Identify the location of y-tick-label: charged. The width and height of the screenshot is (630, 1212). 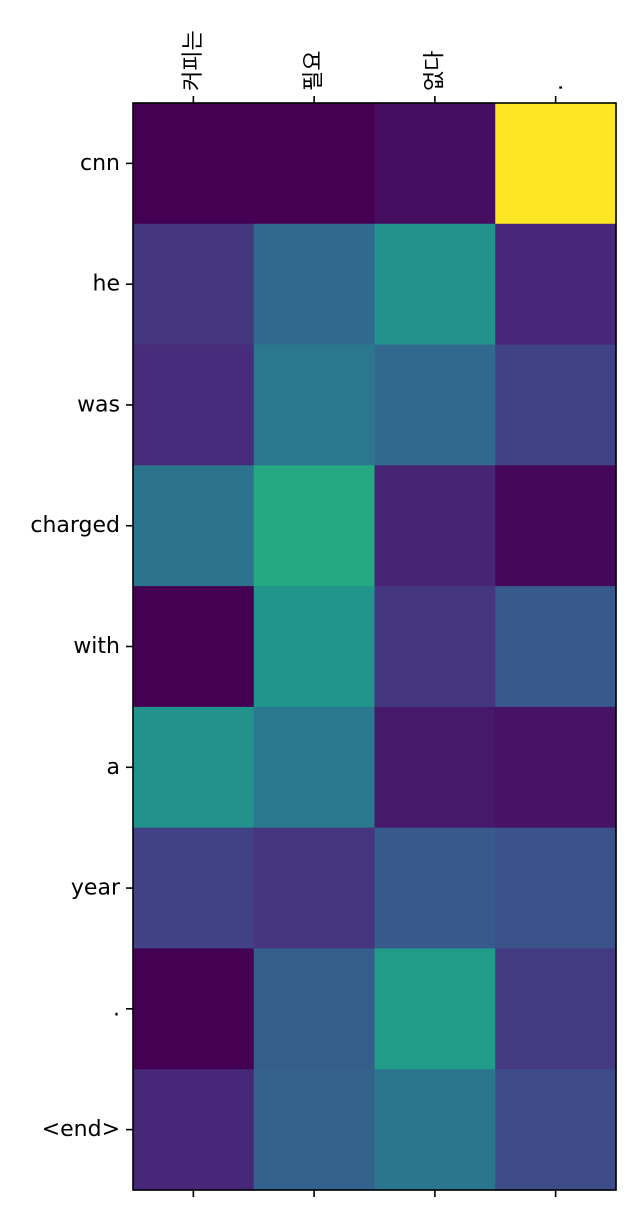
(75, 525).